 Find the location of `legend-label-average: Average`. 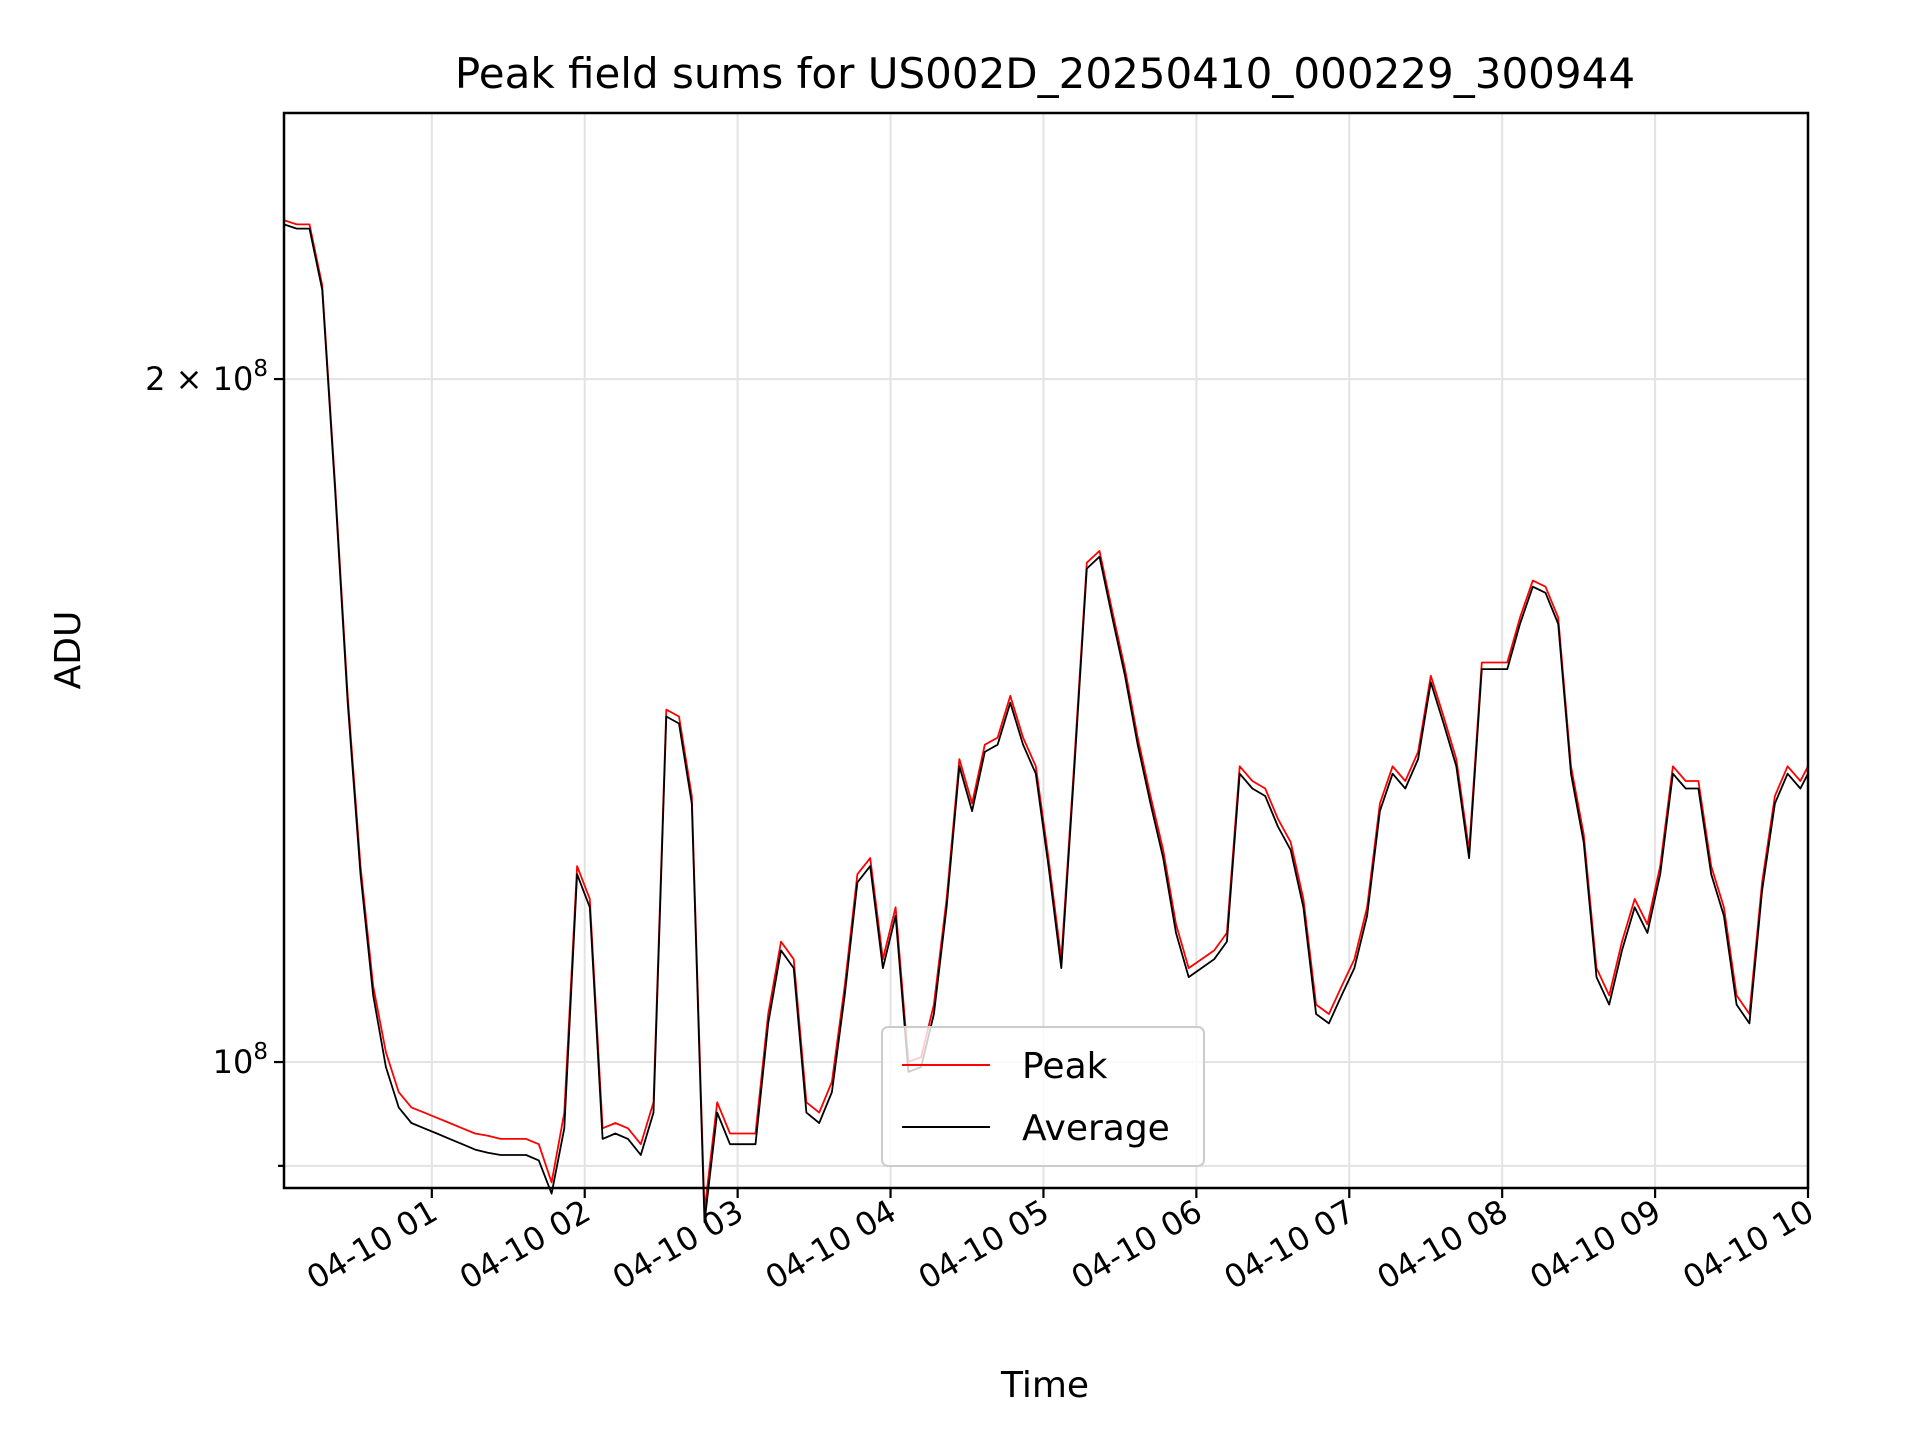

legend-label-average: Average is located at coordinates (1096, 1128).